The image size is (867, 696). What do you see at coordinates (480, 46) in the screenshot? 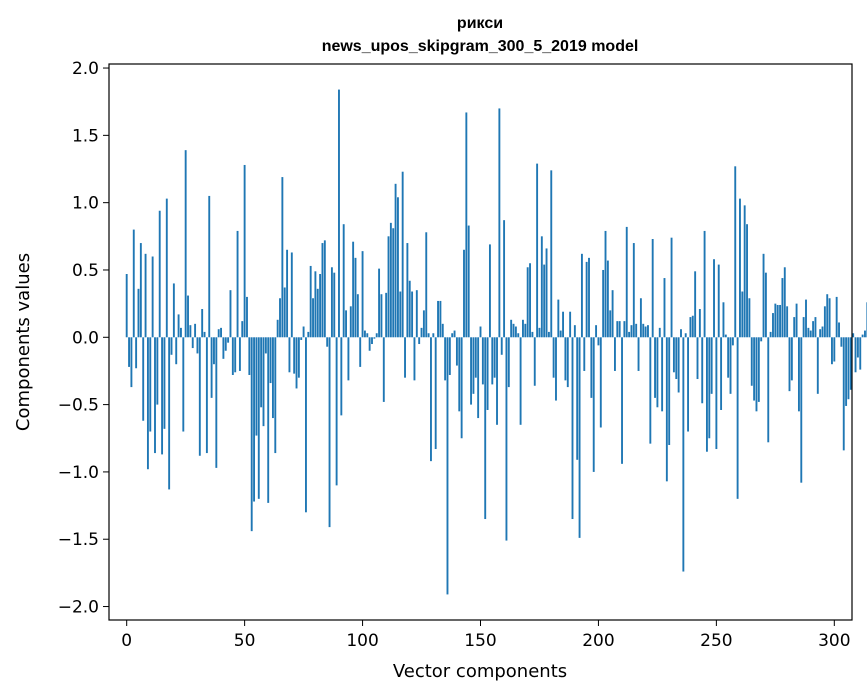
I see `chart-subtitle: news_upos_skipgram_300_5_2019 model` at bounding box center [480, 46].